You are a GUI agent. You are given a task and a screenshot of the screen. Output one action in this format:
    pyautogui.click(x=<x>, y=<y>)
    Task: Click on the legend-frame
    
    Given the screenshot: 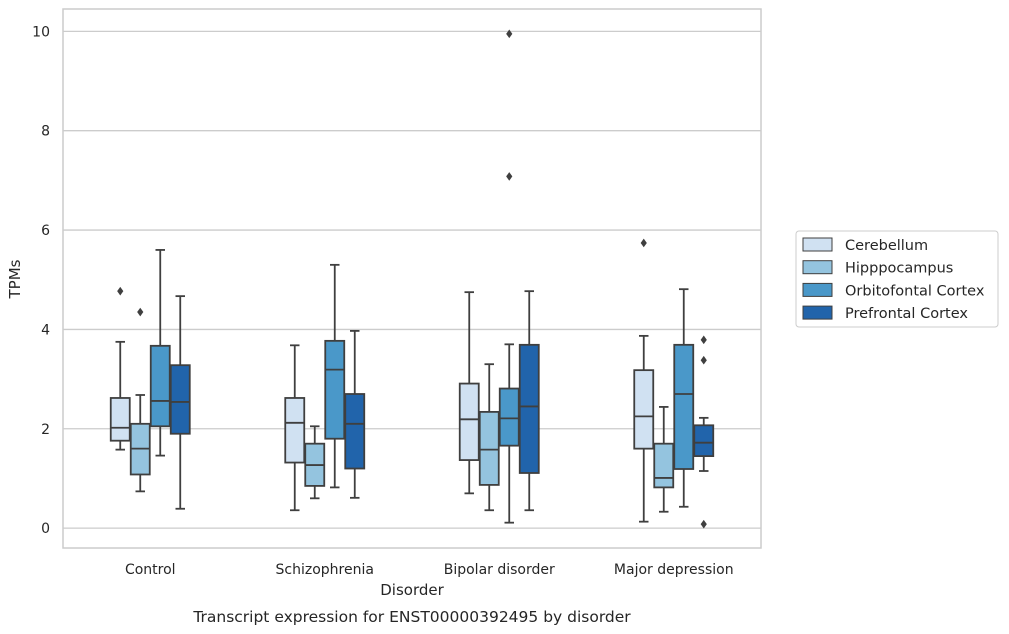 What is the action you would take?
    pyautogui.click(x=897, y=279)
    